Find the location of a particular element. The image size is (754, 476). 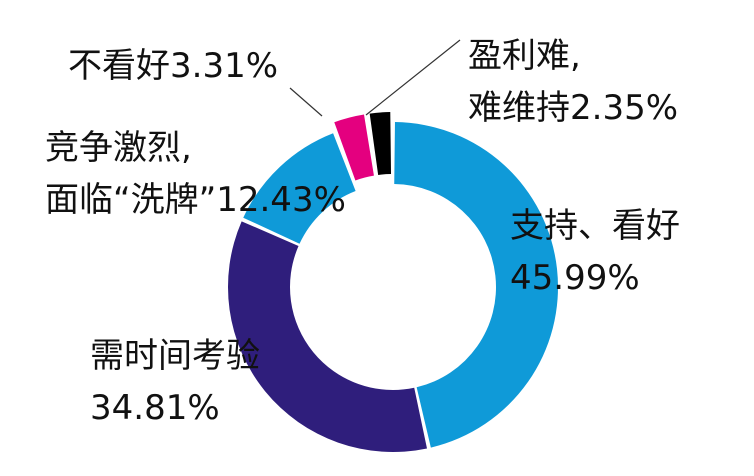

slice-label: 盈利难,难维持2.35% is located at coordinates (573, 82).